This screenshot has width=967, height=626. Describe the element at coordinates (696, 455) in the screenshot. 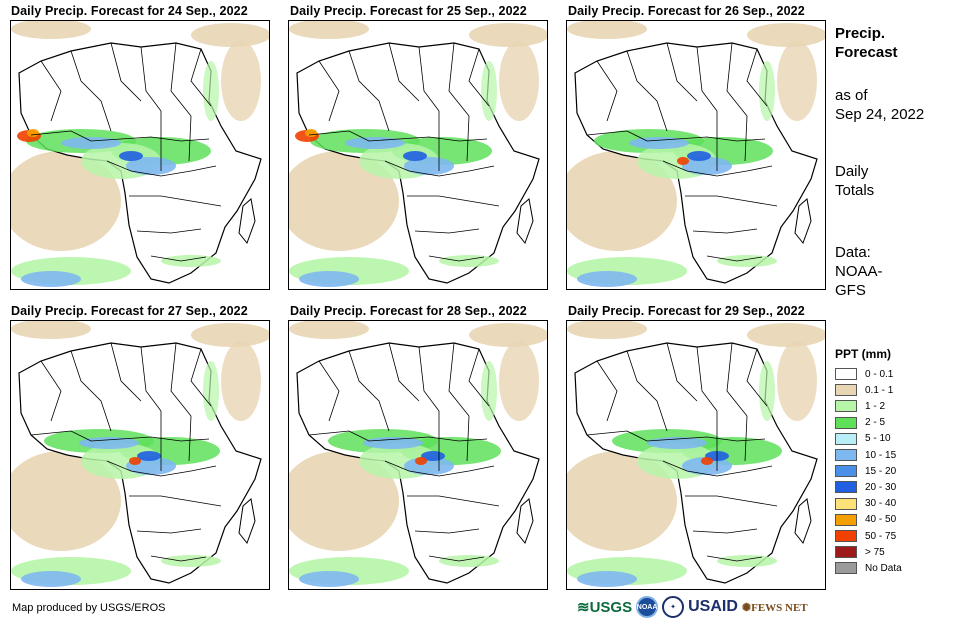

I see `forecast-map-29-sep` at that location.